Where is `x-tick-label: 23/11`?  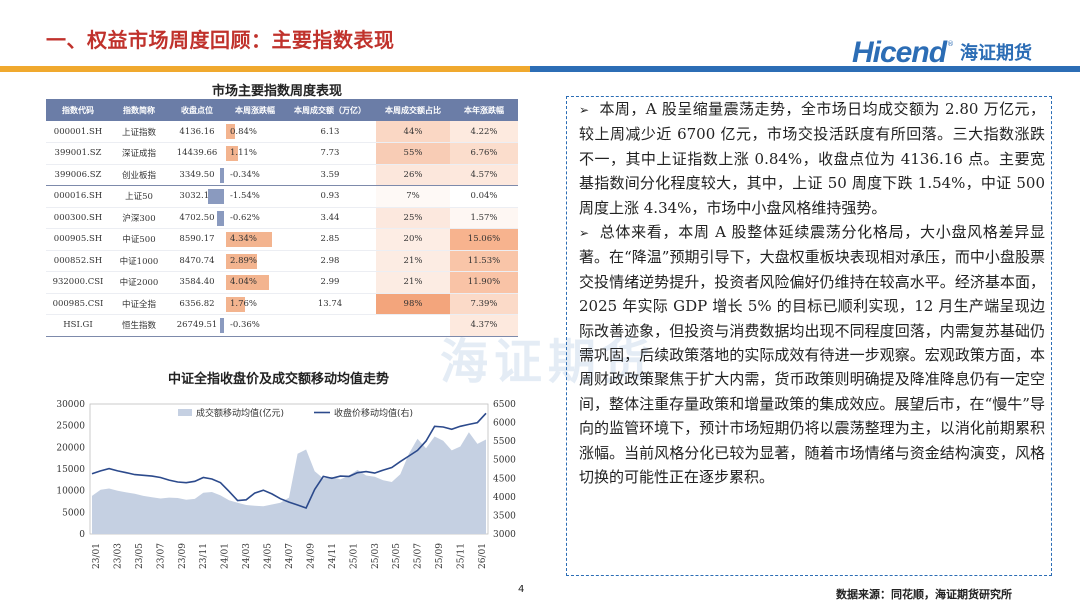 x-tick-label: 23/11 is located at coordinates (204, 556).